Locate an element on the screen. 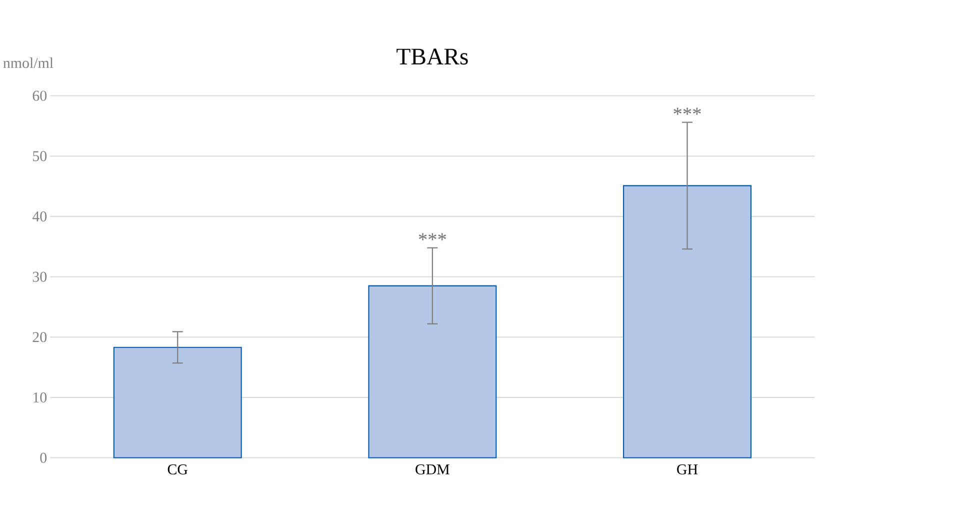 This screenshot has width=957, height=511. y-tick-label: 10 is located at coordinates (40, 397).